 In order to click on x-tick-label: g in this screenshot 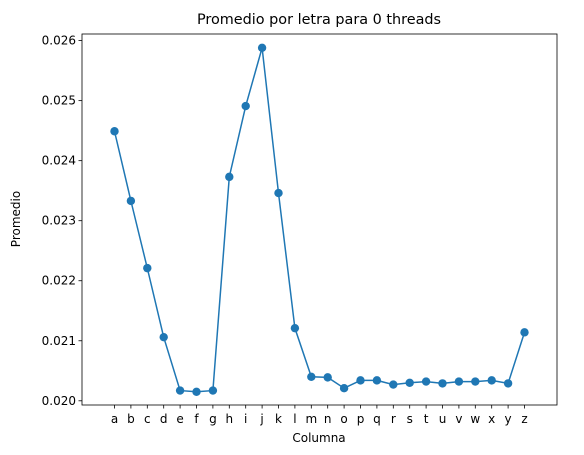, I will do `click(213, 419)`.